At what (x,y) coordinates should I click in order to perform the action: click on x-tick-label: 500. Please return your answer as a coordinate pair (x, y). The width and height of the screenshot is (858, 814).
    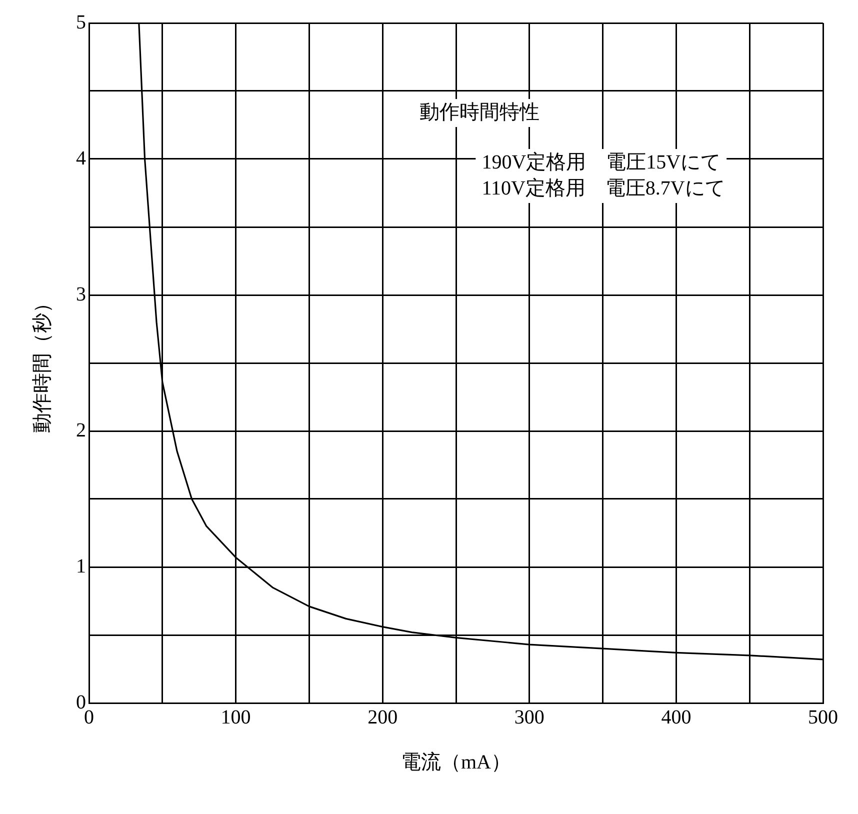
    Looking at the image, I should click on (823, 717).